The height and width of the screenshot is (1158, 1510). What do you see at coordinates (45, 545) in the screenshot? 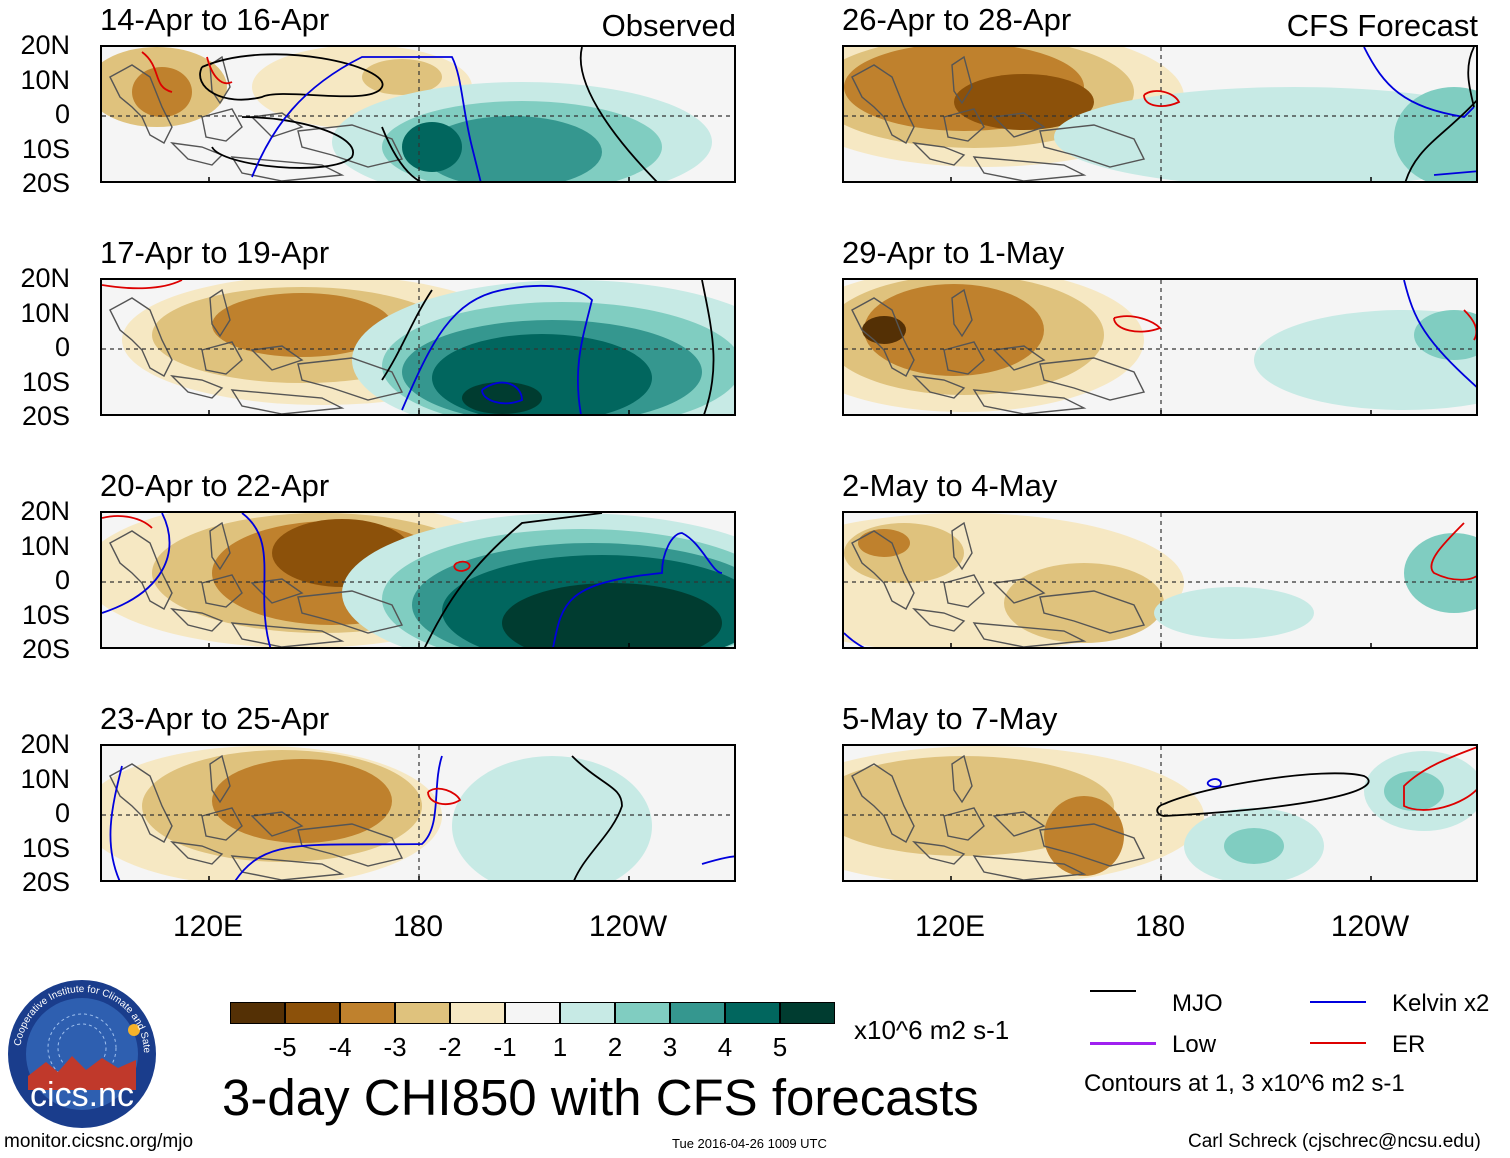
I see `ylabel-row3-2: 10N` at bounding box center [45, 545].